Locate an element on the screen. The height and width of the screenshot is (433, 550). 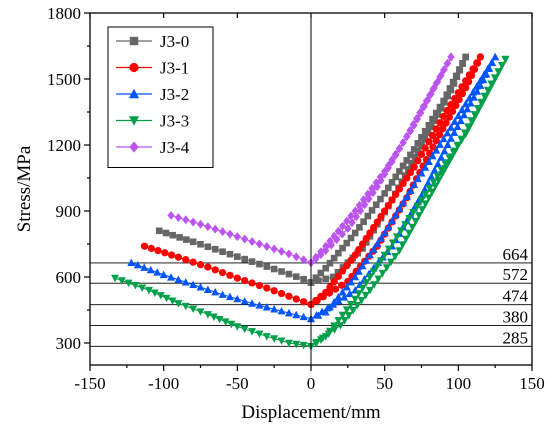
legend-label-J3-0: J3-0 is located at coordinates (174, 41).